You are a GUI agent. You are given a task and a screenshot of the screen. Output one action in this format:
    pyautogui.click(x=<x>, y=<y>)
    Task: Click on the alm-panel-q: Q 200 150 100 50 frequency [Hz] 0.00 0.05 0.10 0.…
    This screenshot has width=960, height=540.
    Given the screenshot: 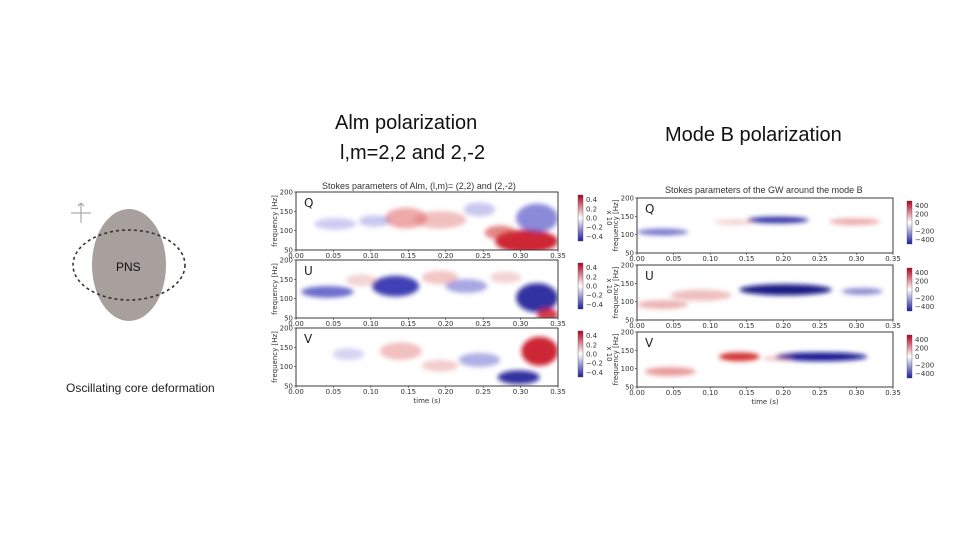 What is the action you would take?
    pyautogui.click(x=442, y=225)
    